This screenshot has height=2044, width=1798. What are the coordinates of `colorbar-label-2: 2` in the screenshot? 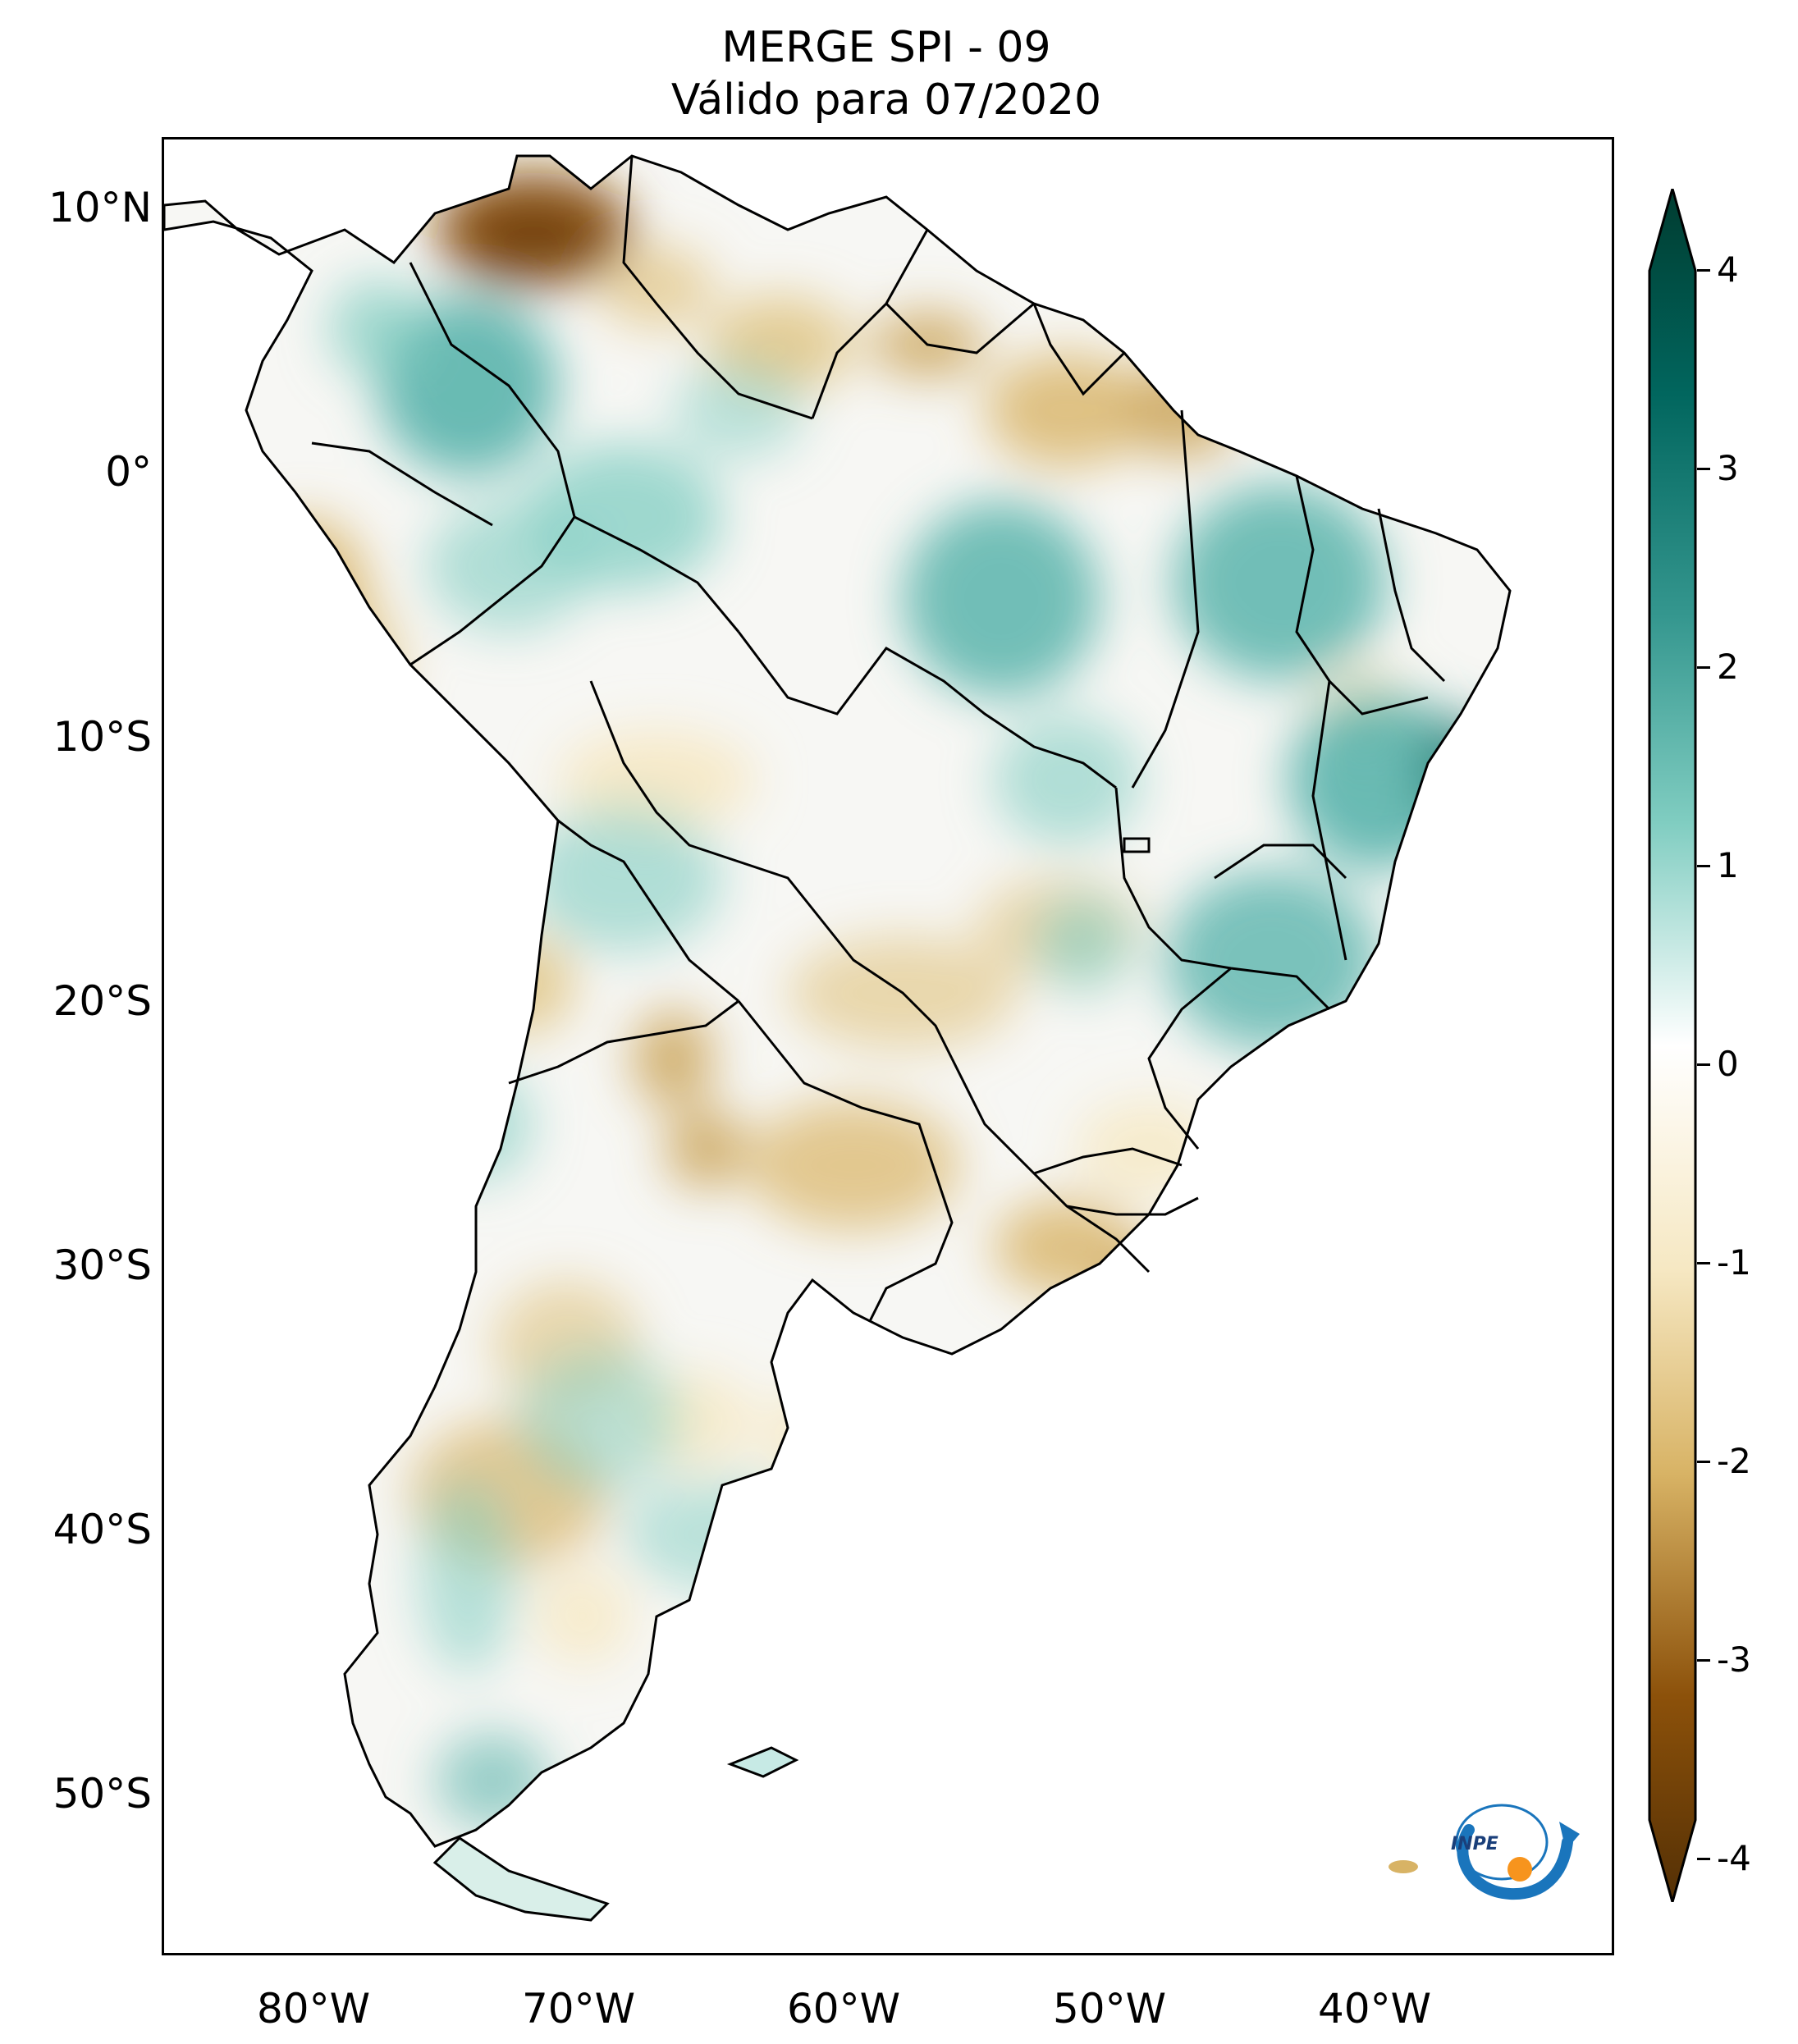 It's located at (1728, 667).